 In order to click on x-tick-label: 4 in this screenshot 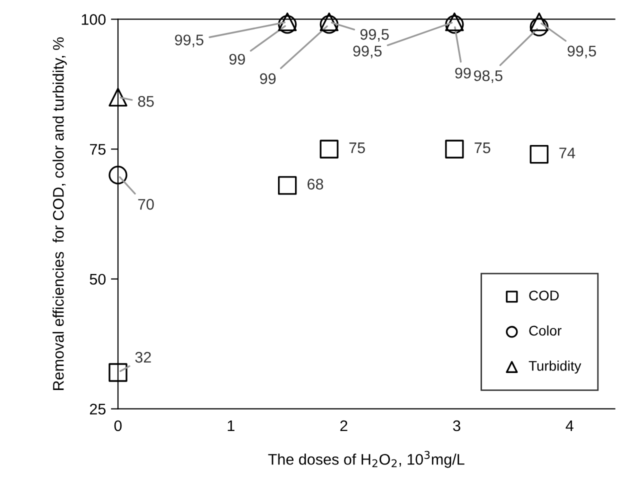, I will do `click(570, 426)`.